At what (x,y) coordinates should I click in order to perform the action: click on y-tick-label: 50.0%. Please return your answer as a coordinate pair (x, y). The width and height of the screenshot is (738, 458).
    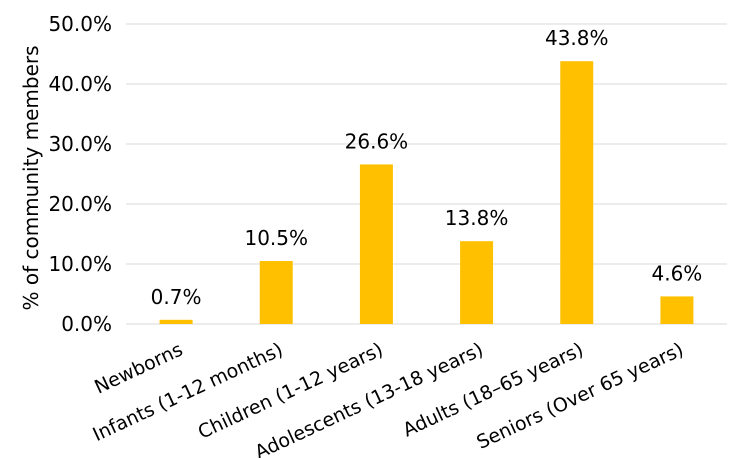
    Looking at the image, I should click on (80, 24).